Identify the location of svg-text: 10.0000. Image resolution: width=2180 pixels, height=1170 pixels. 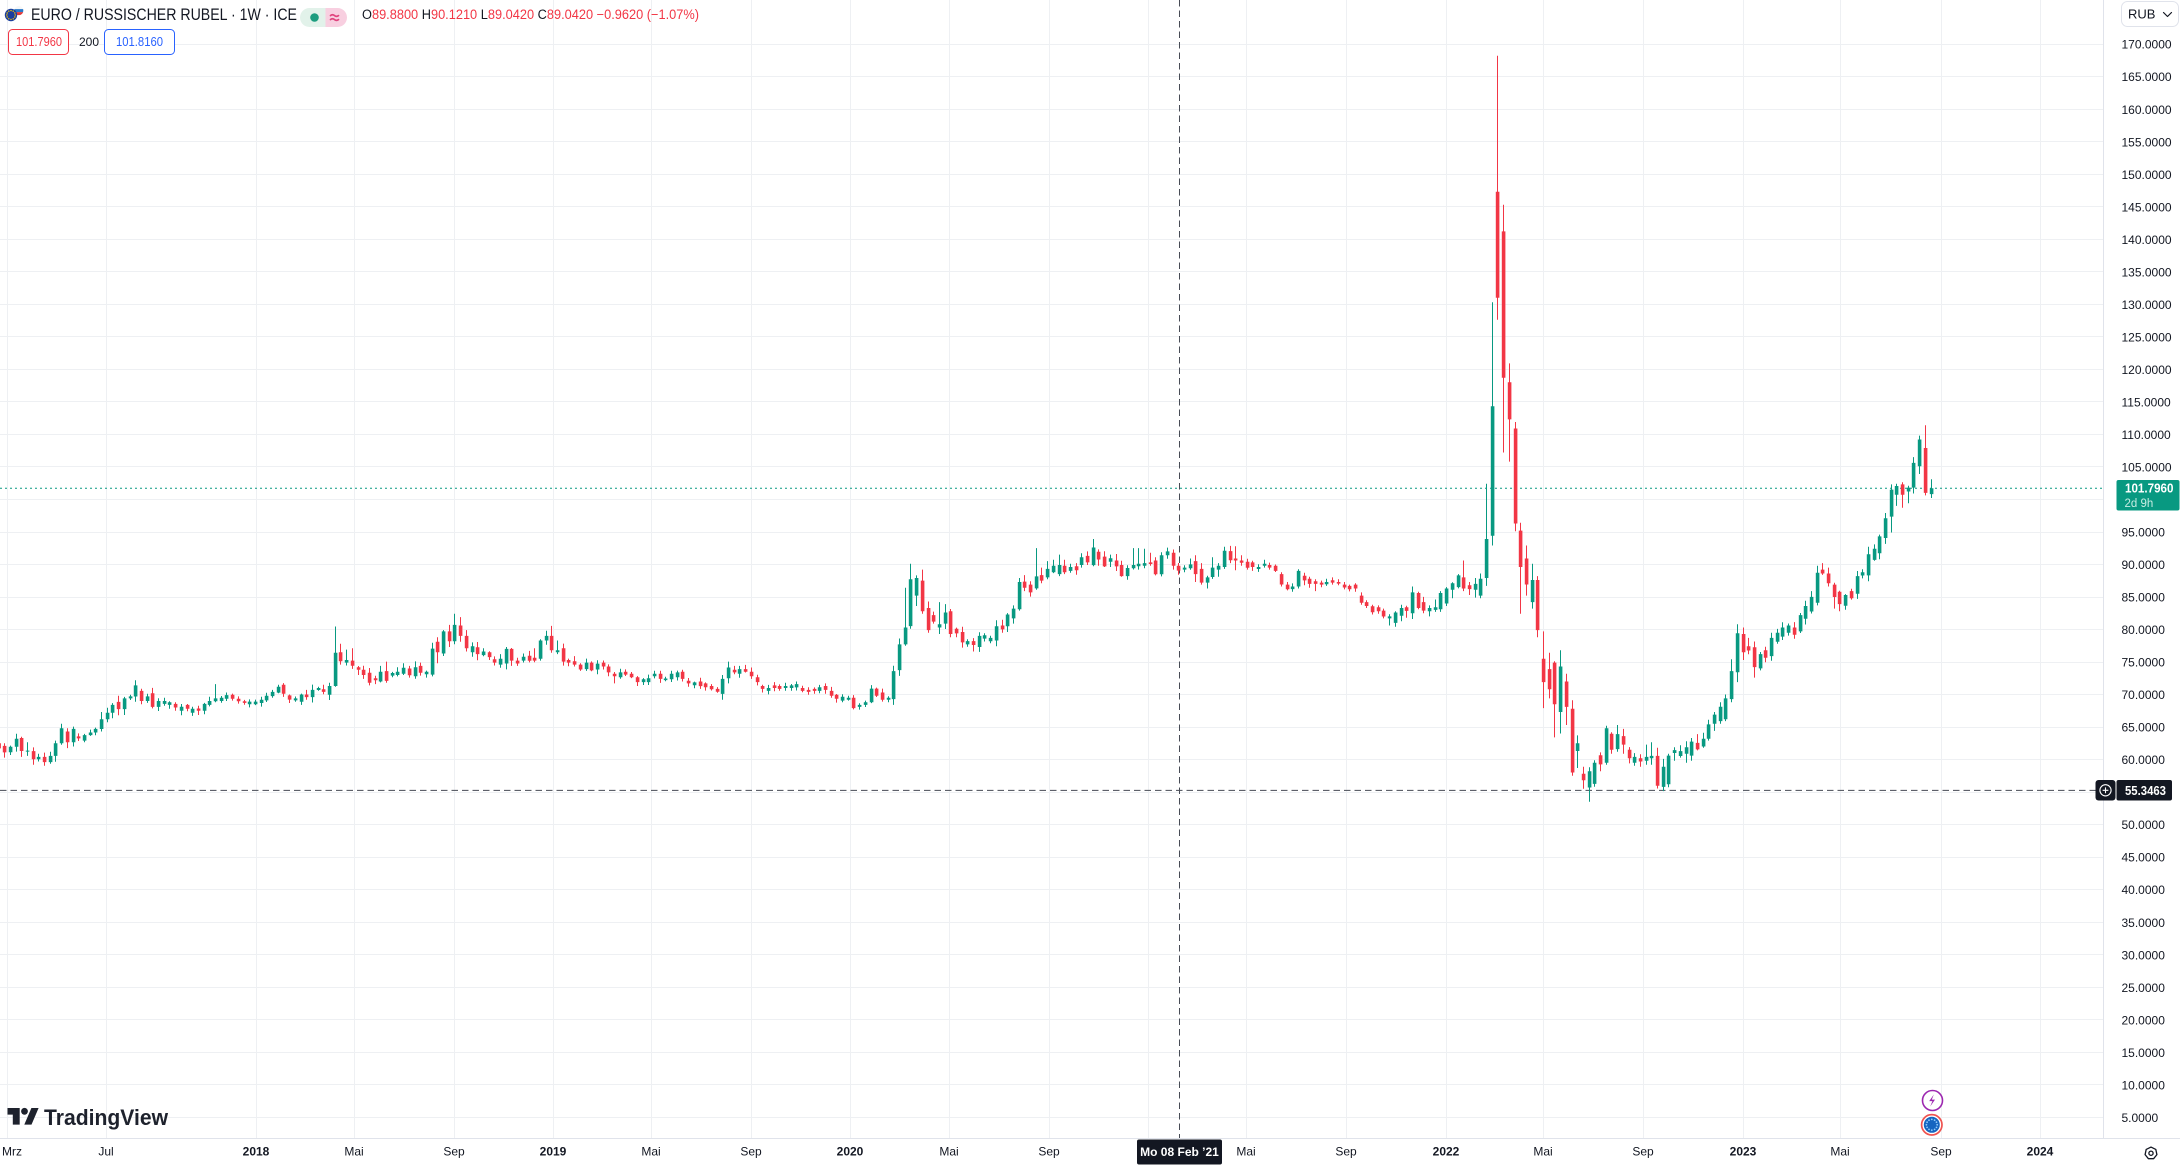
(2144, 1085).